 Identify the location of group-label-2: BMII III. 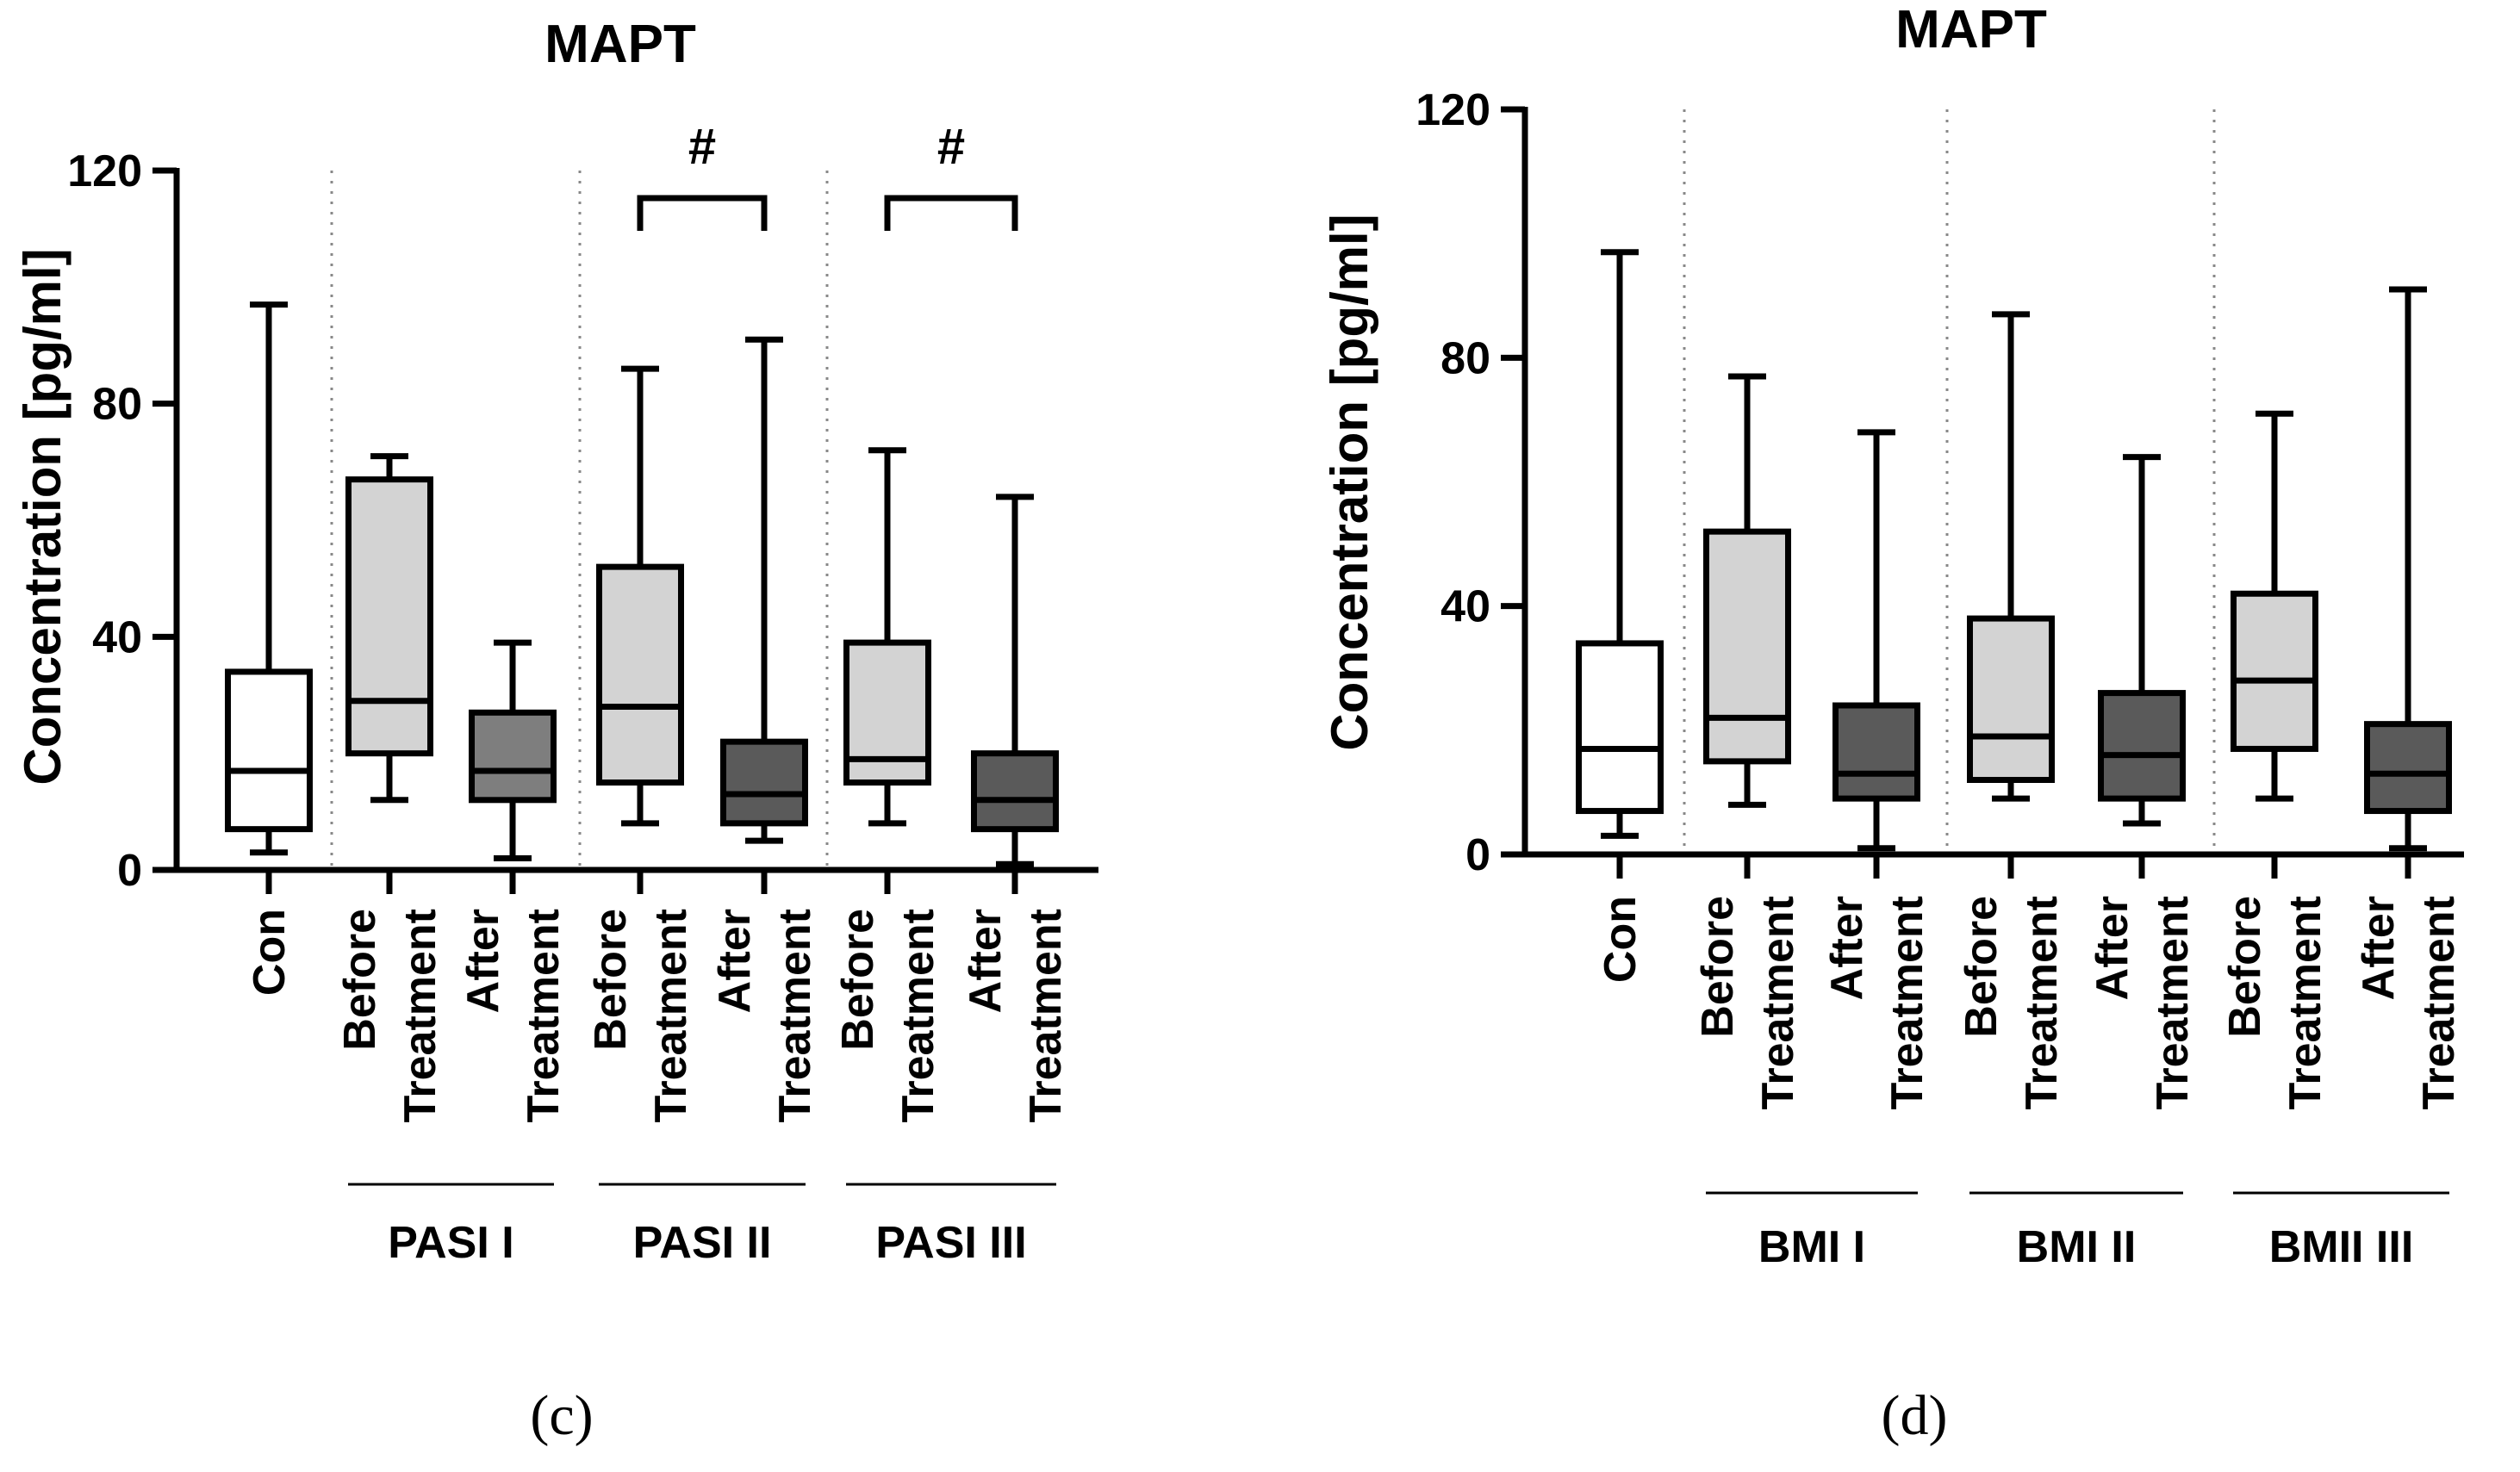
(2341, 1247).